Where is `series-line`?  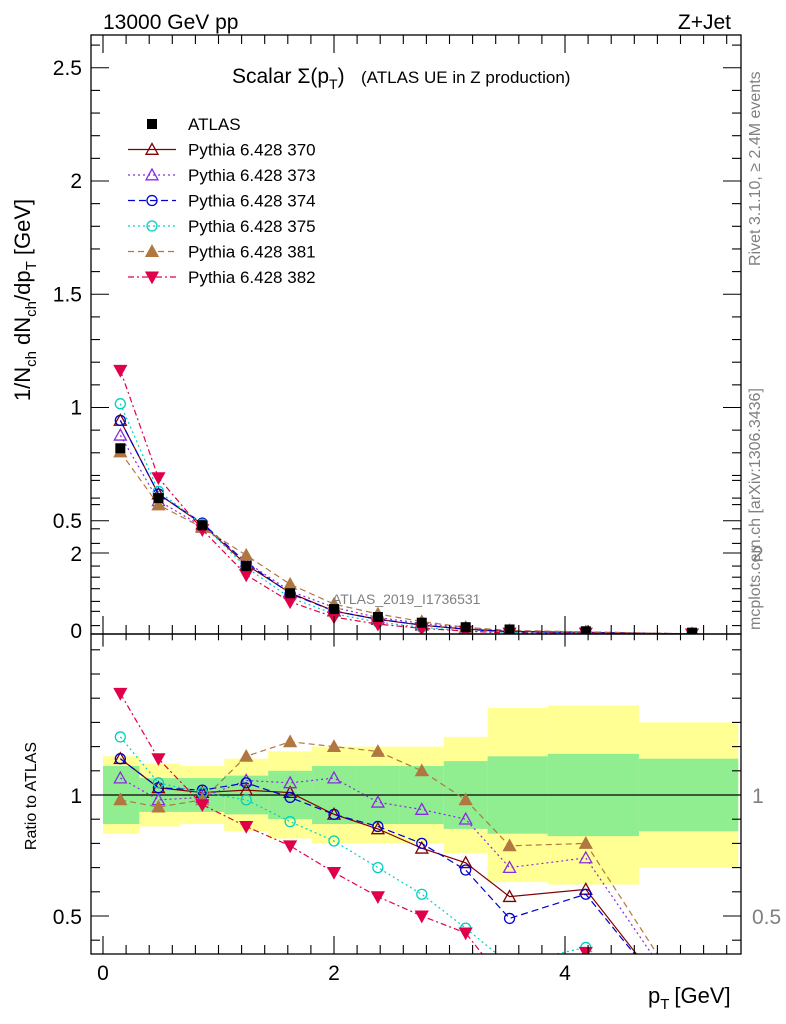 series-line is located at coordinates (406, 534).